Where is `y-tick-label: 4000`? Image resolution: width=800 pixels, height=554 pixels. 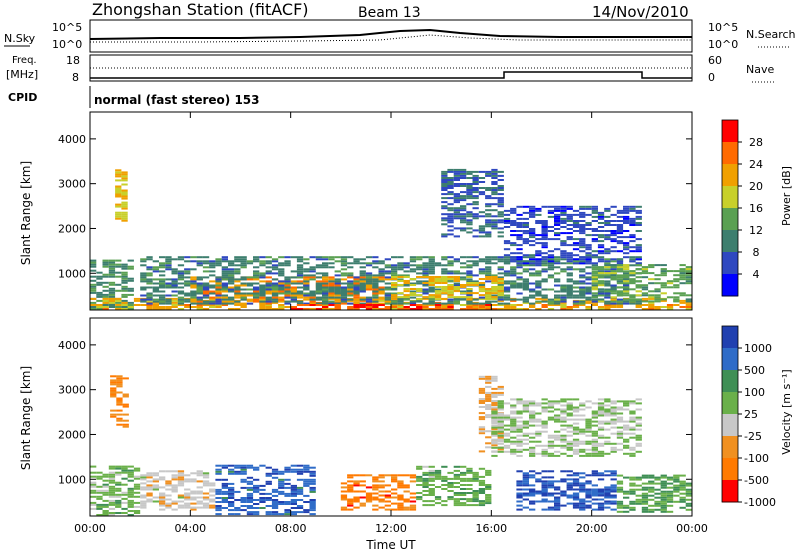 y-tick-label: 4000 is located at coordinates (72, 139).